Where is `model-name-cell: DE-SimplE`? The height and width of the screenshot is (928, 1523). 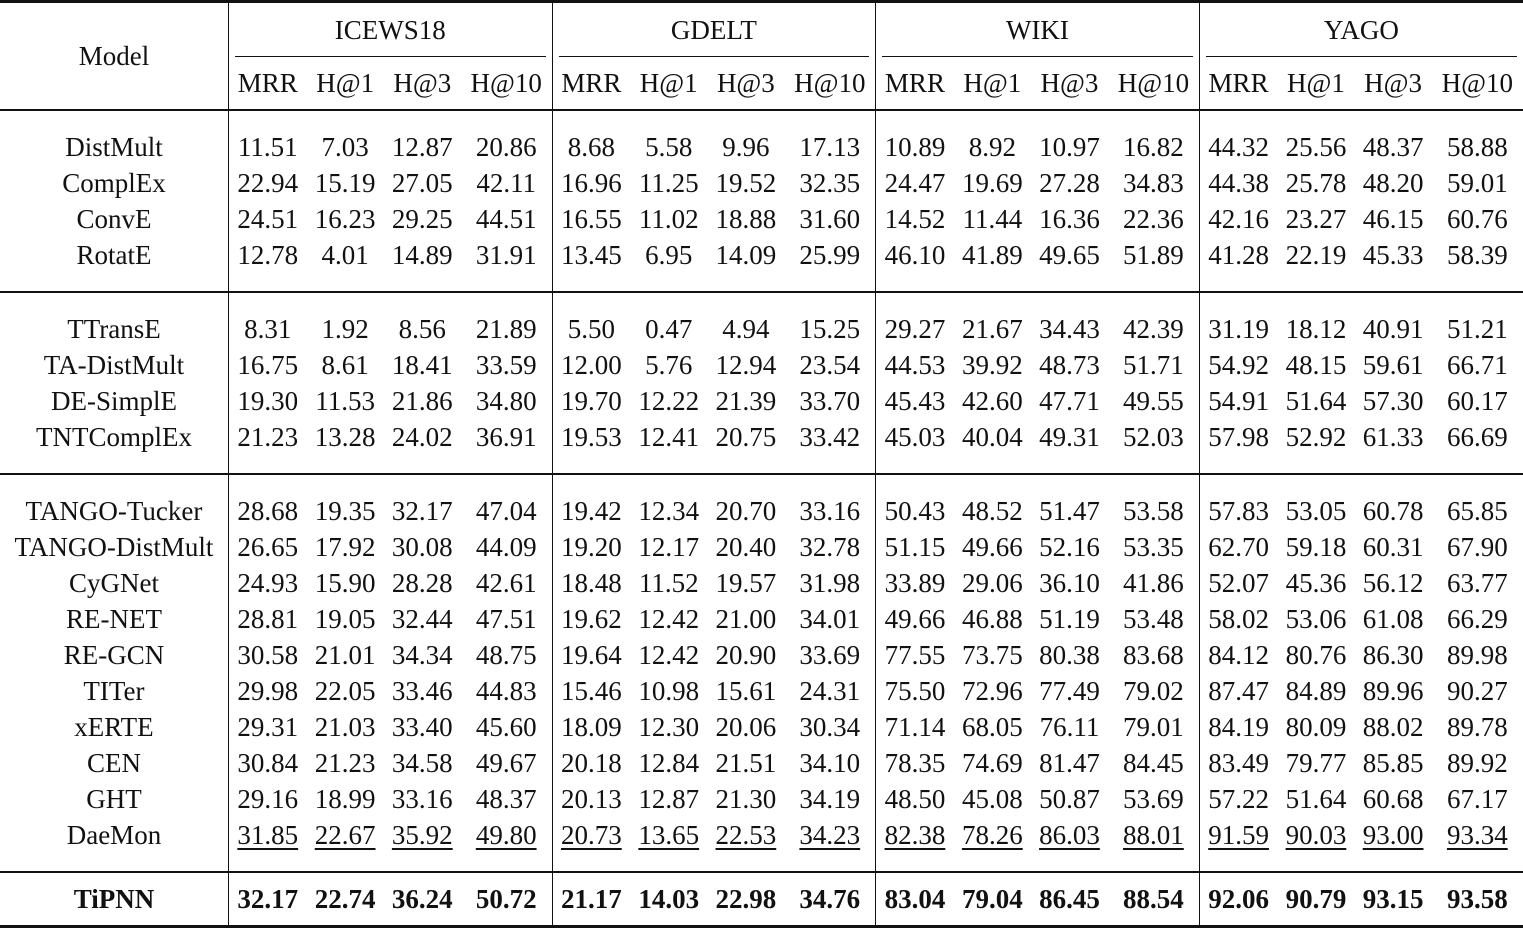 model-name-cell: DE-SimplE is located at coordinates (113, 400).